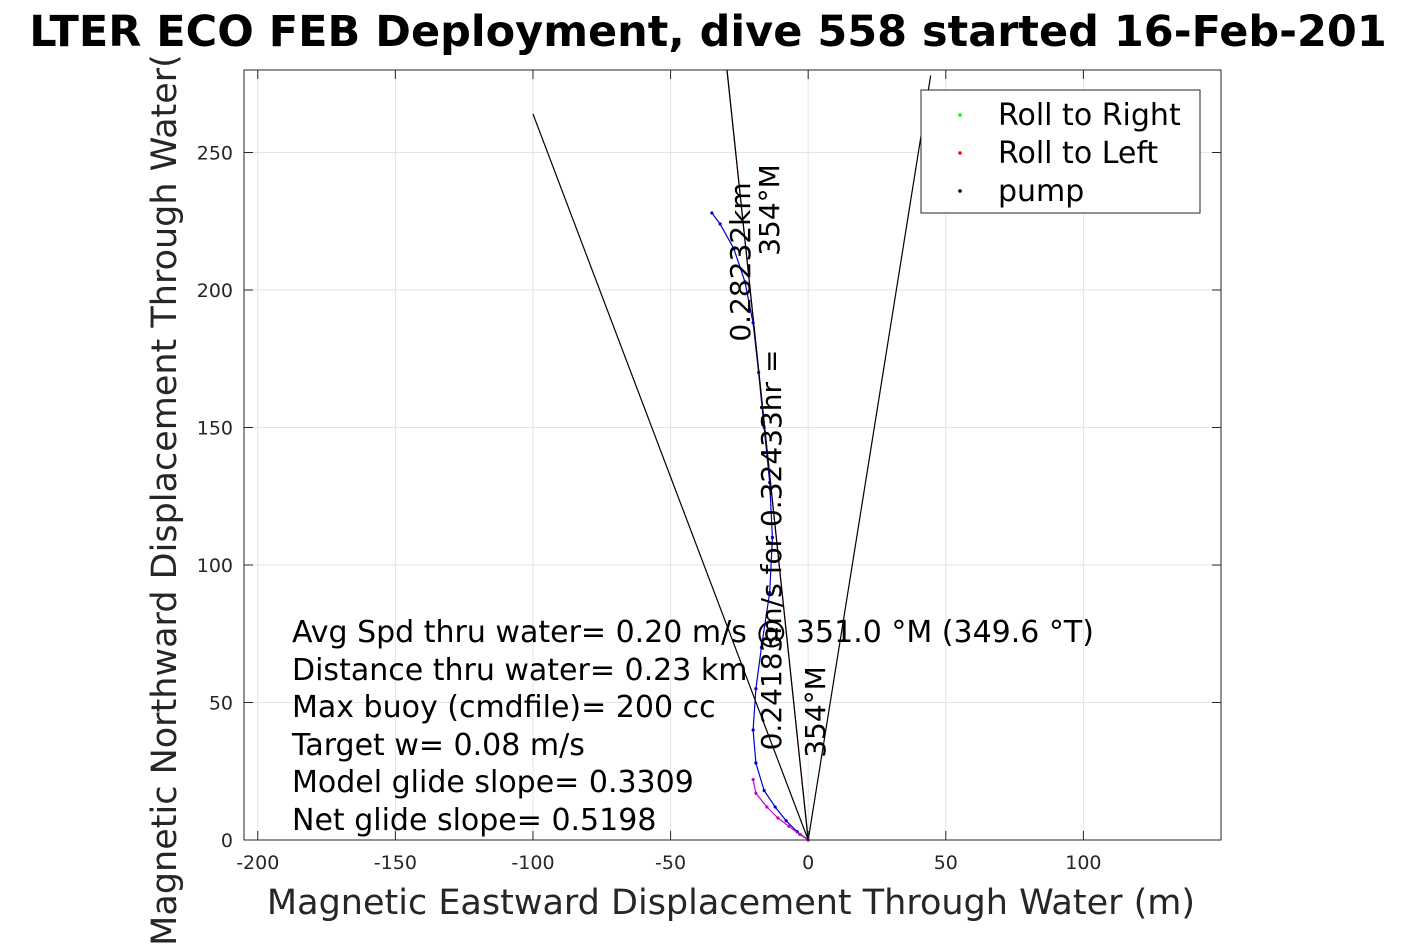 The image size is (1417, 945). I want to click on y-tick-label: 200, so click(215, 291).